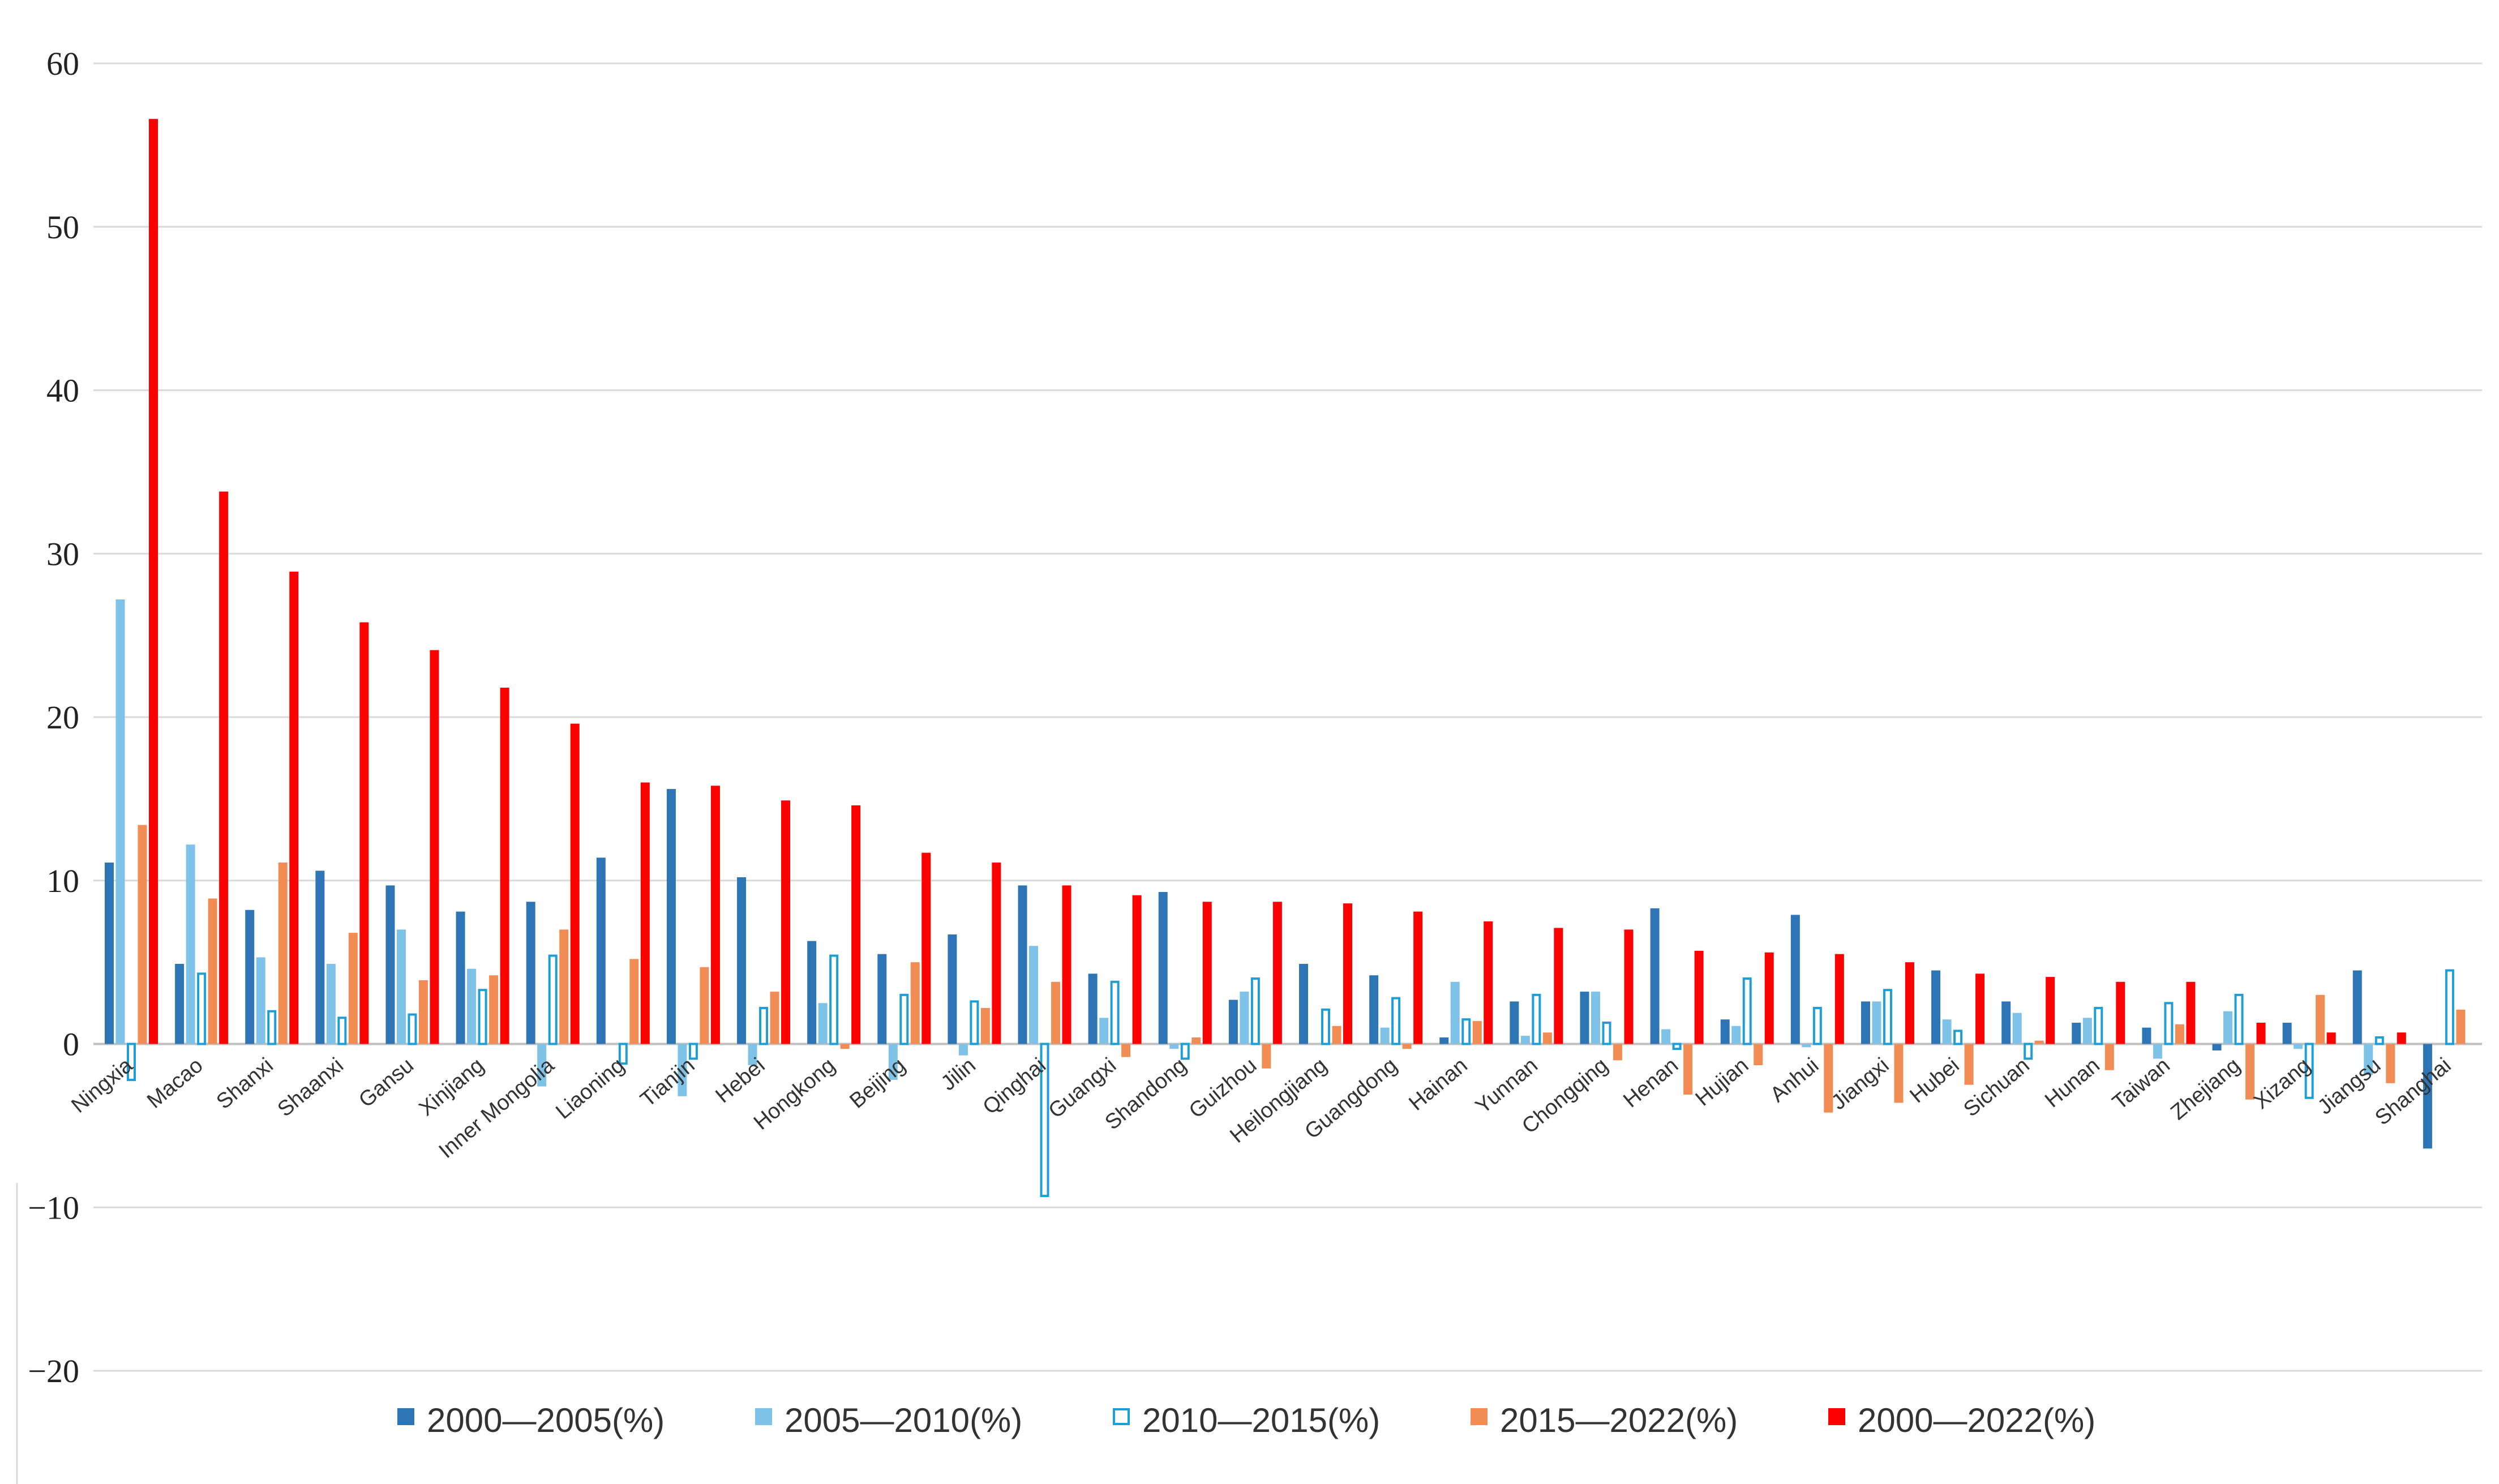  I want to click on y-tick-label: 50, so click(63, 227).